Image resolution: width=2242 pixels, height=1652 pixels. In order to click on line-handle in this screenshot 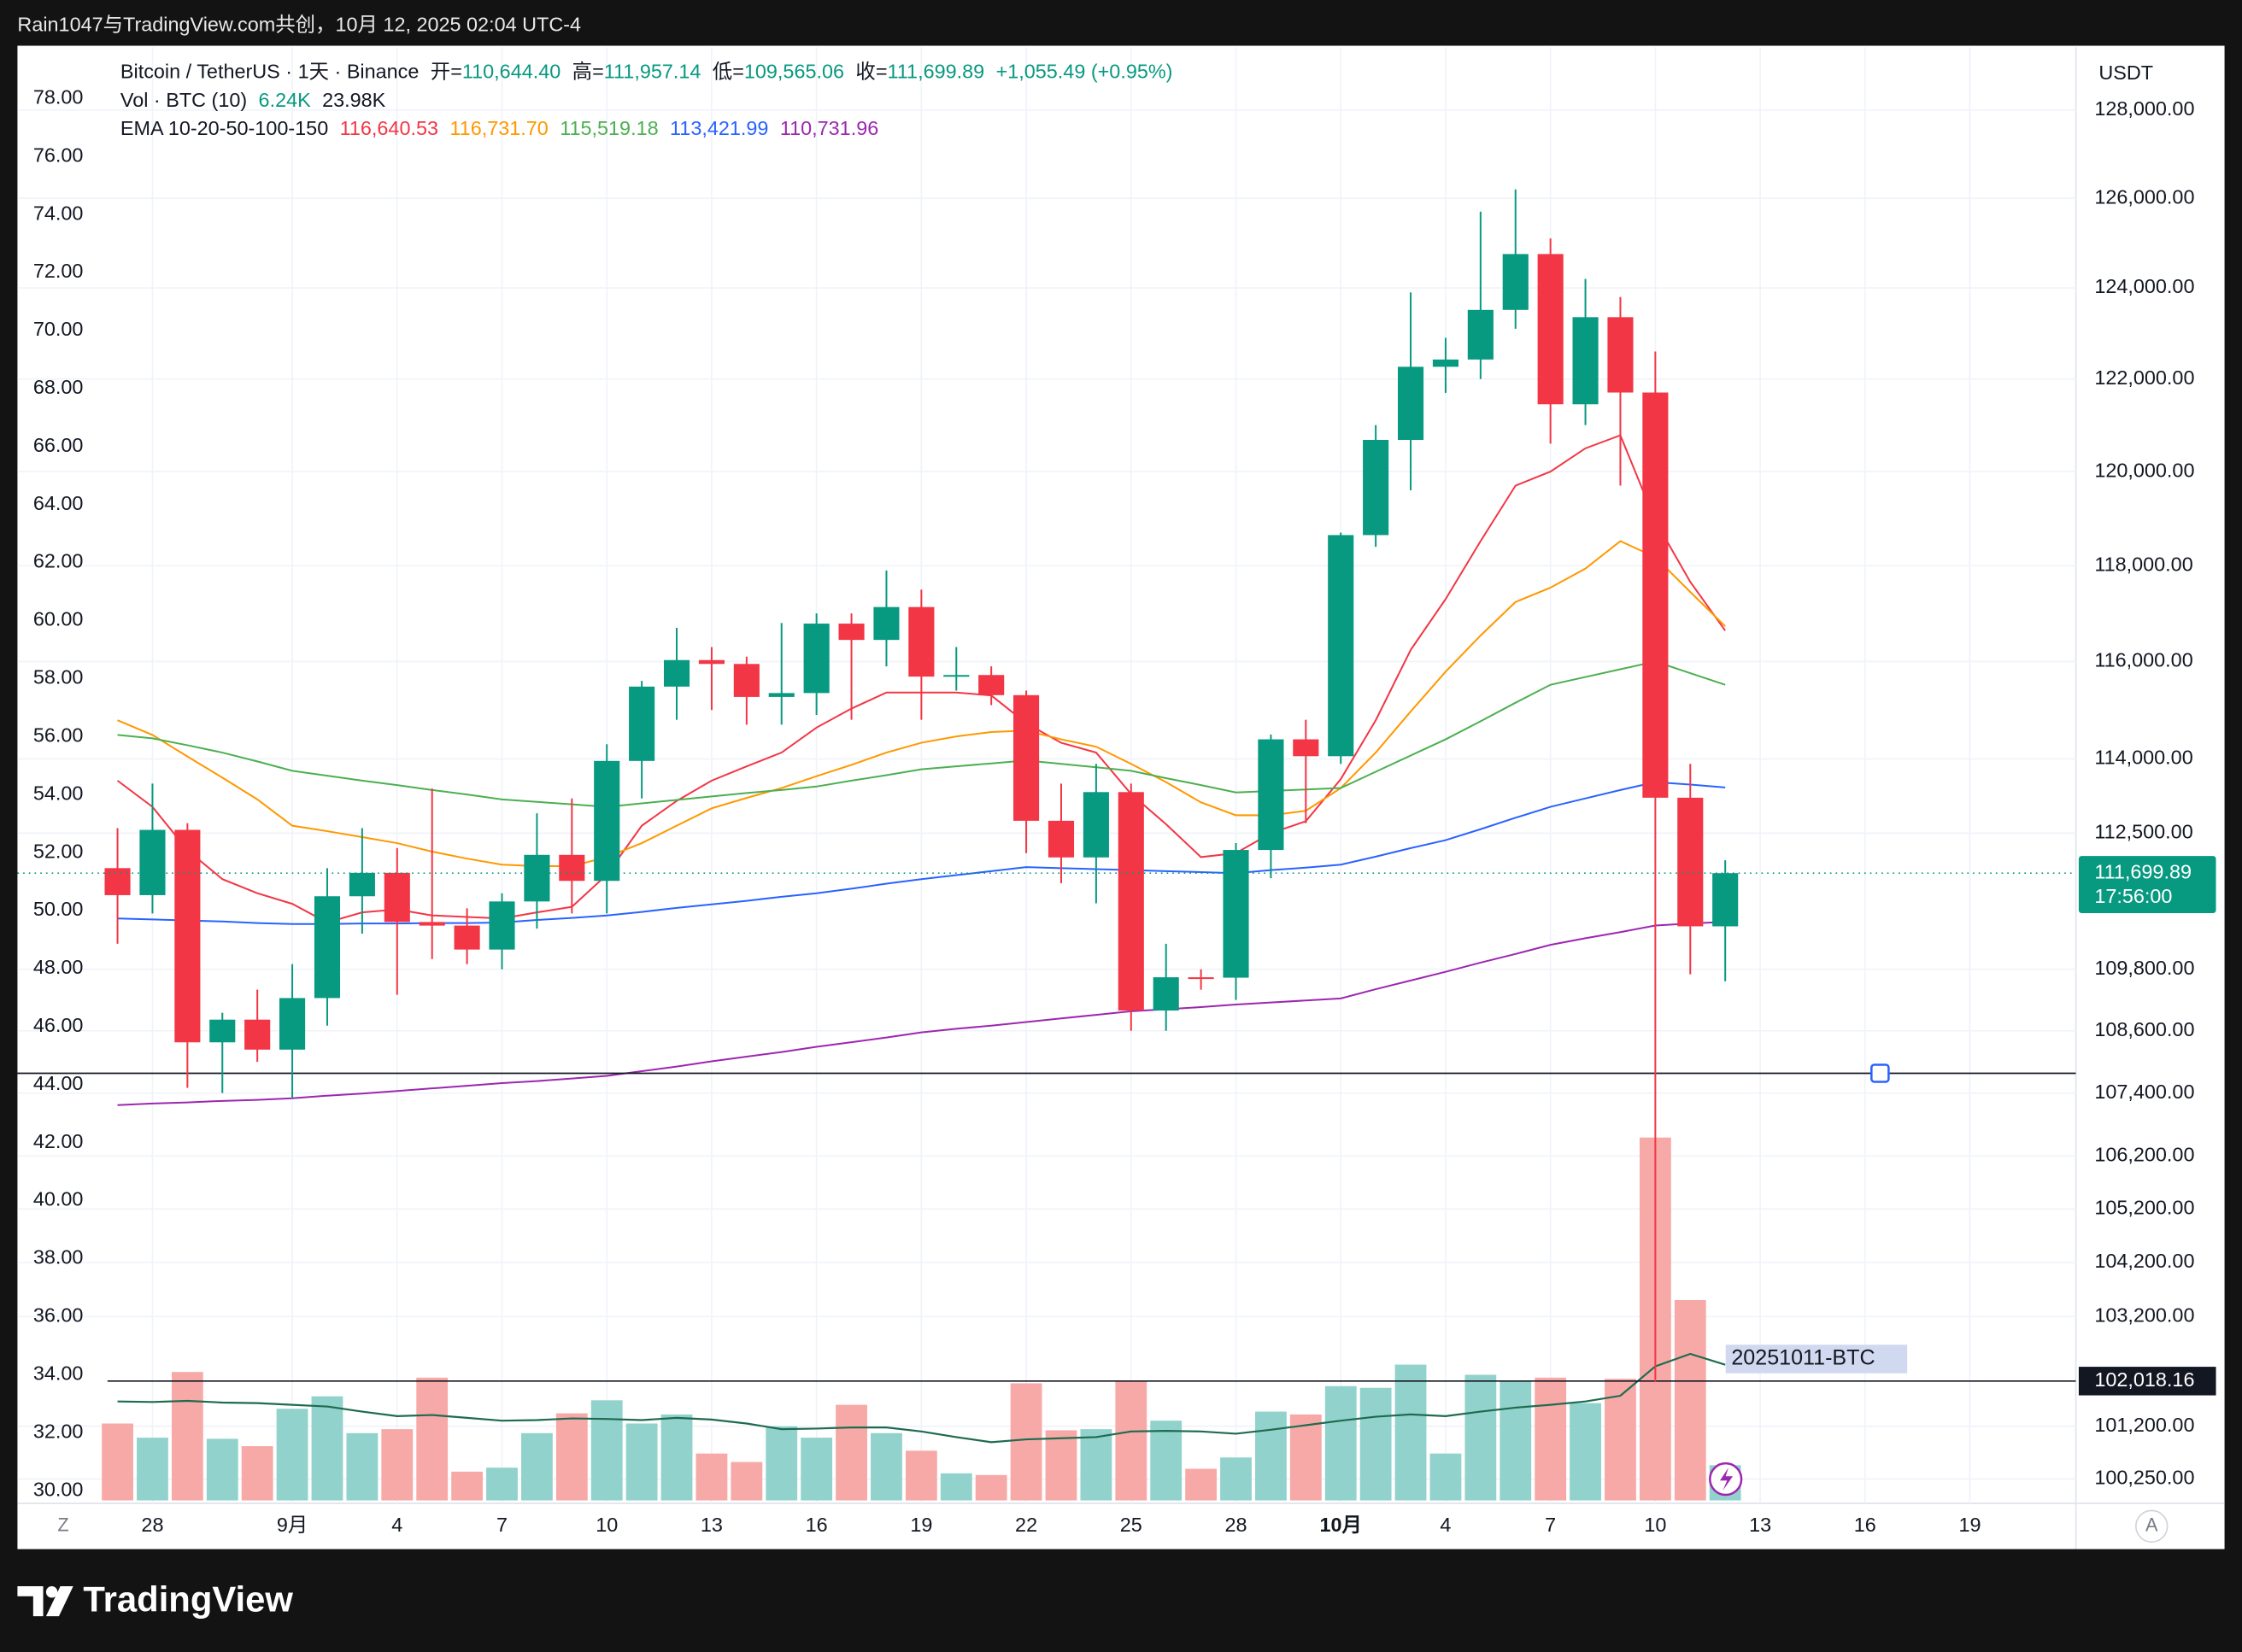, I will do `click(1880, 1073)`.